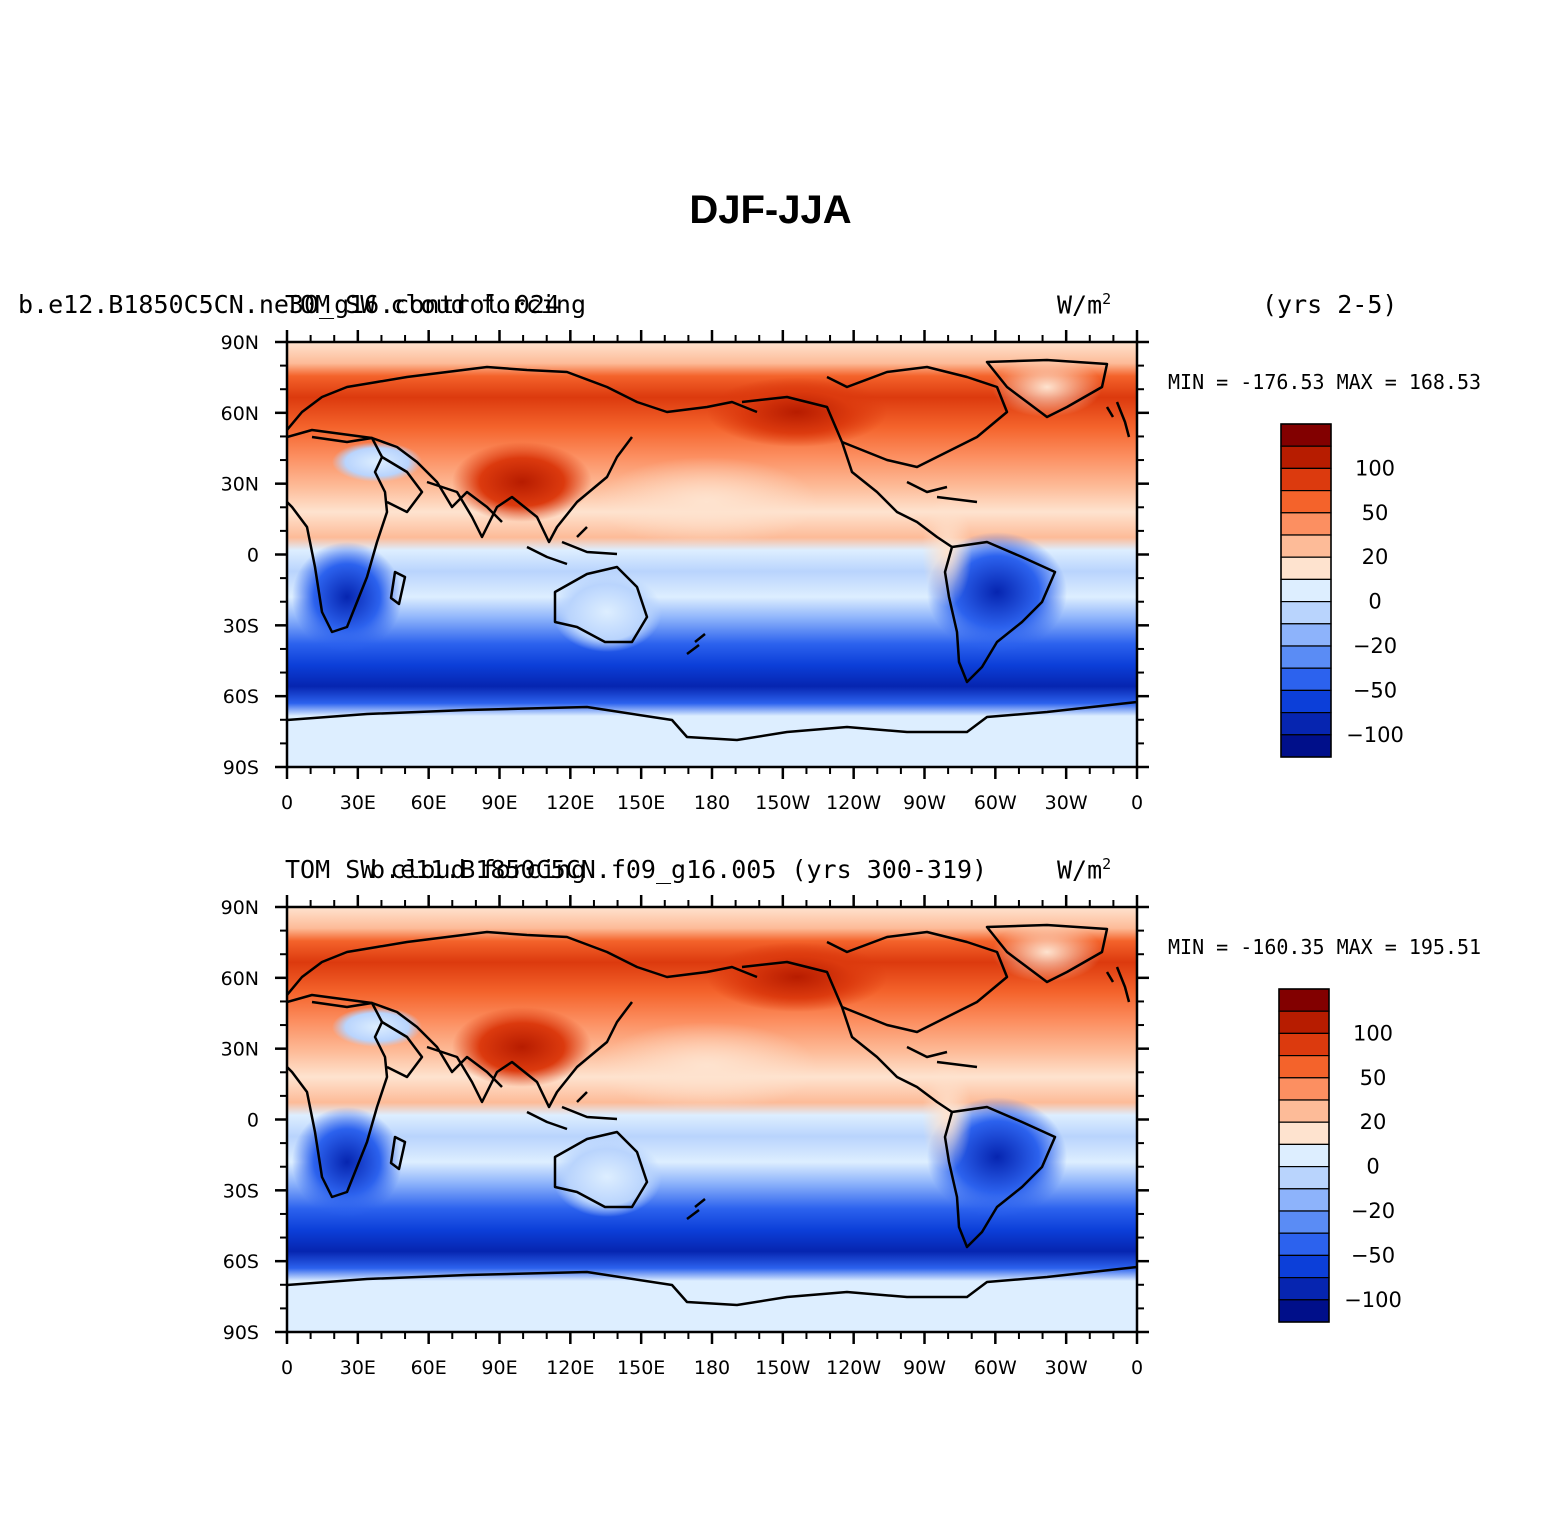  Describe the element at coordinates (1375, 690) in the screenshot. I see `colorbar-label: −50` at that location.